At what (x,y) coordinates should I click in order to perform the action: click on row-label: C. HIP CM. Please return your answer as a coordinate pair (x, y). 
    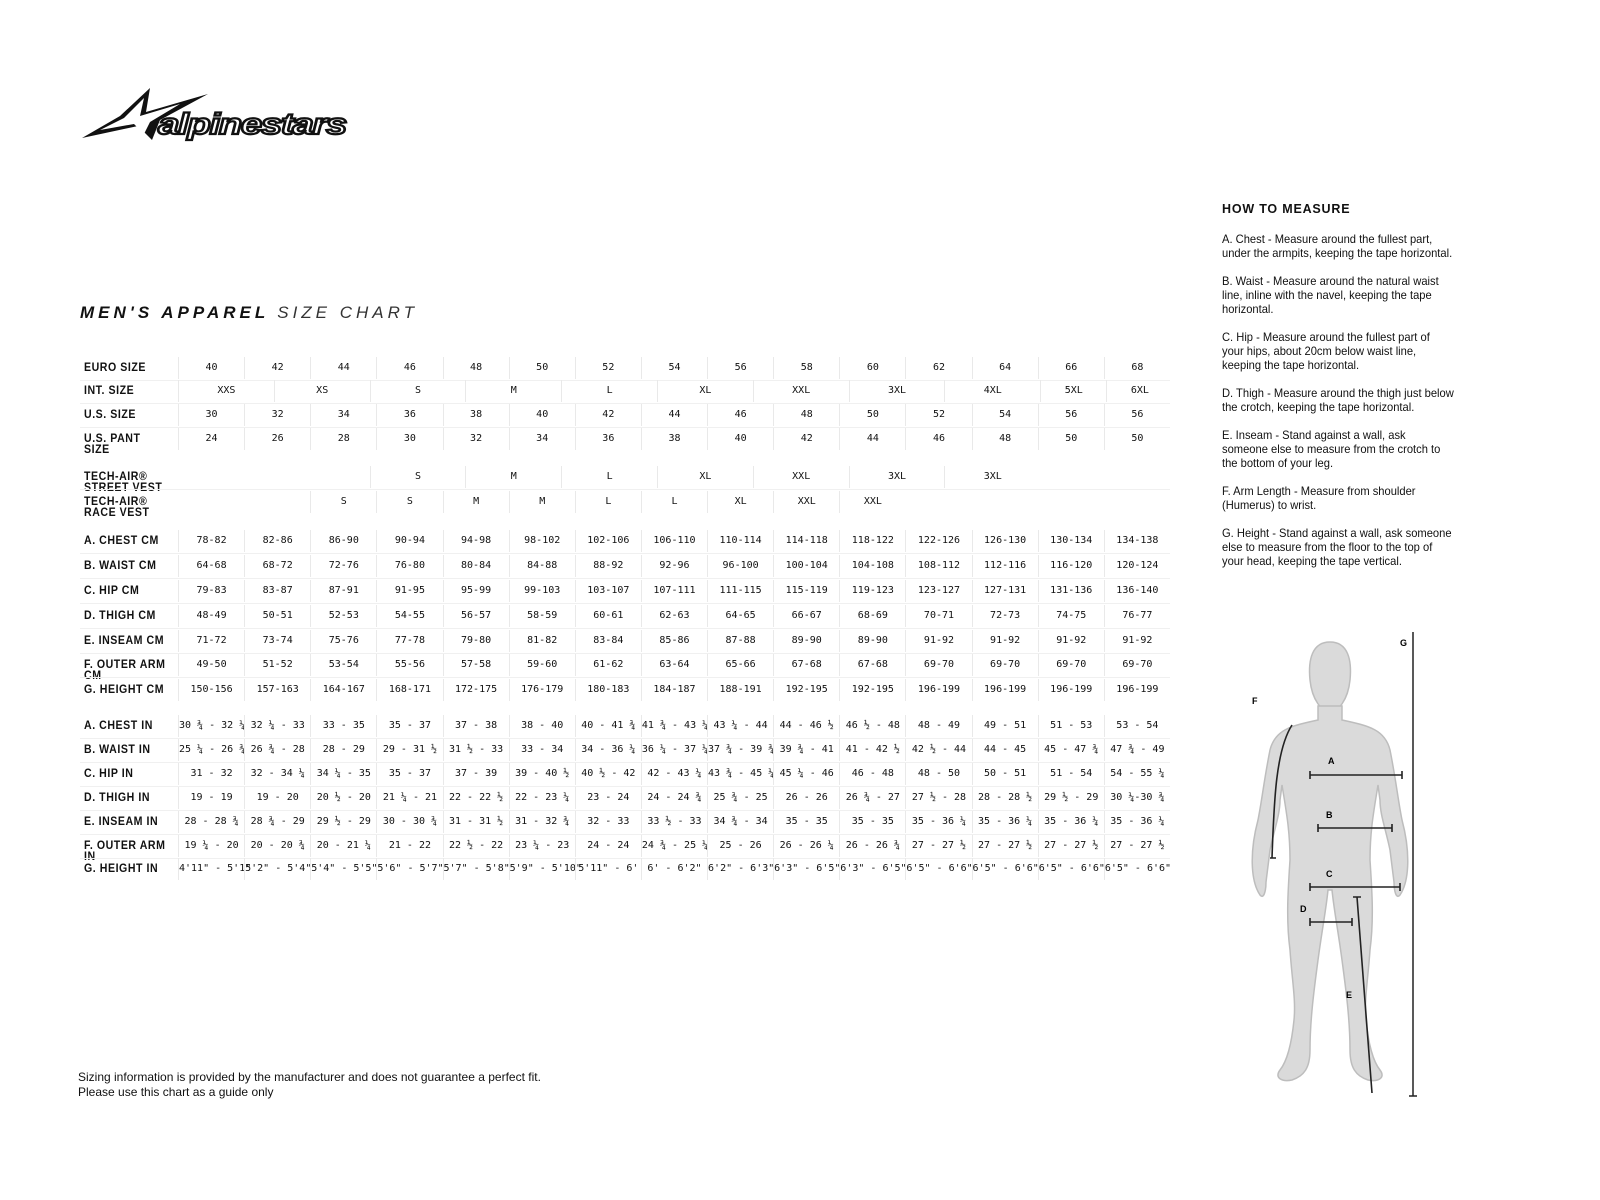
    Looking at the image, I should click on (112, 591).